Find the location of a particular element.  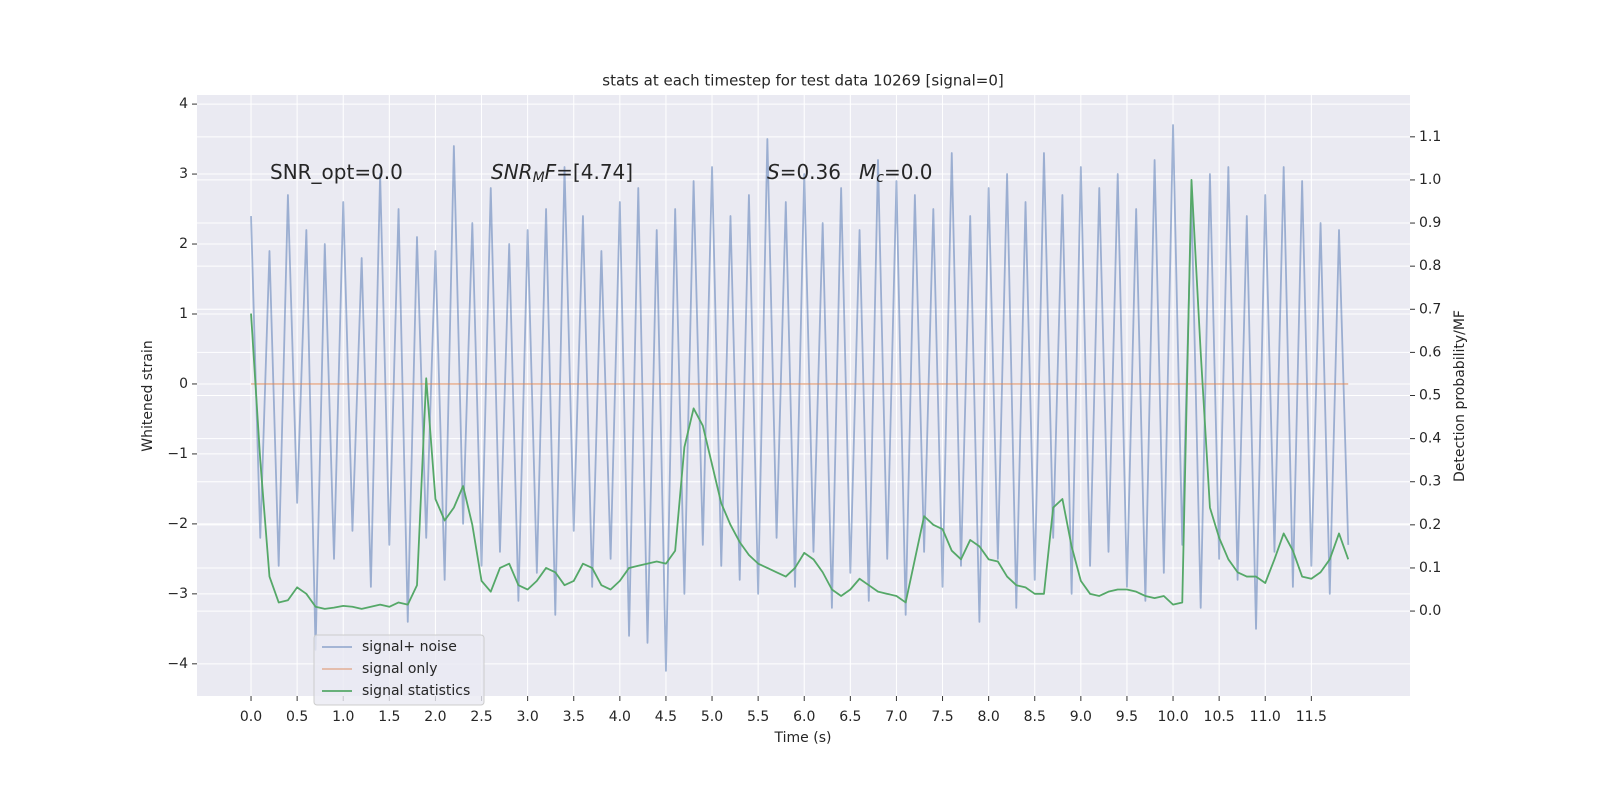

x-tick-label: 4.0 is located at coordinates (620, 717).